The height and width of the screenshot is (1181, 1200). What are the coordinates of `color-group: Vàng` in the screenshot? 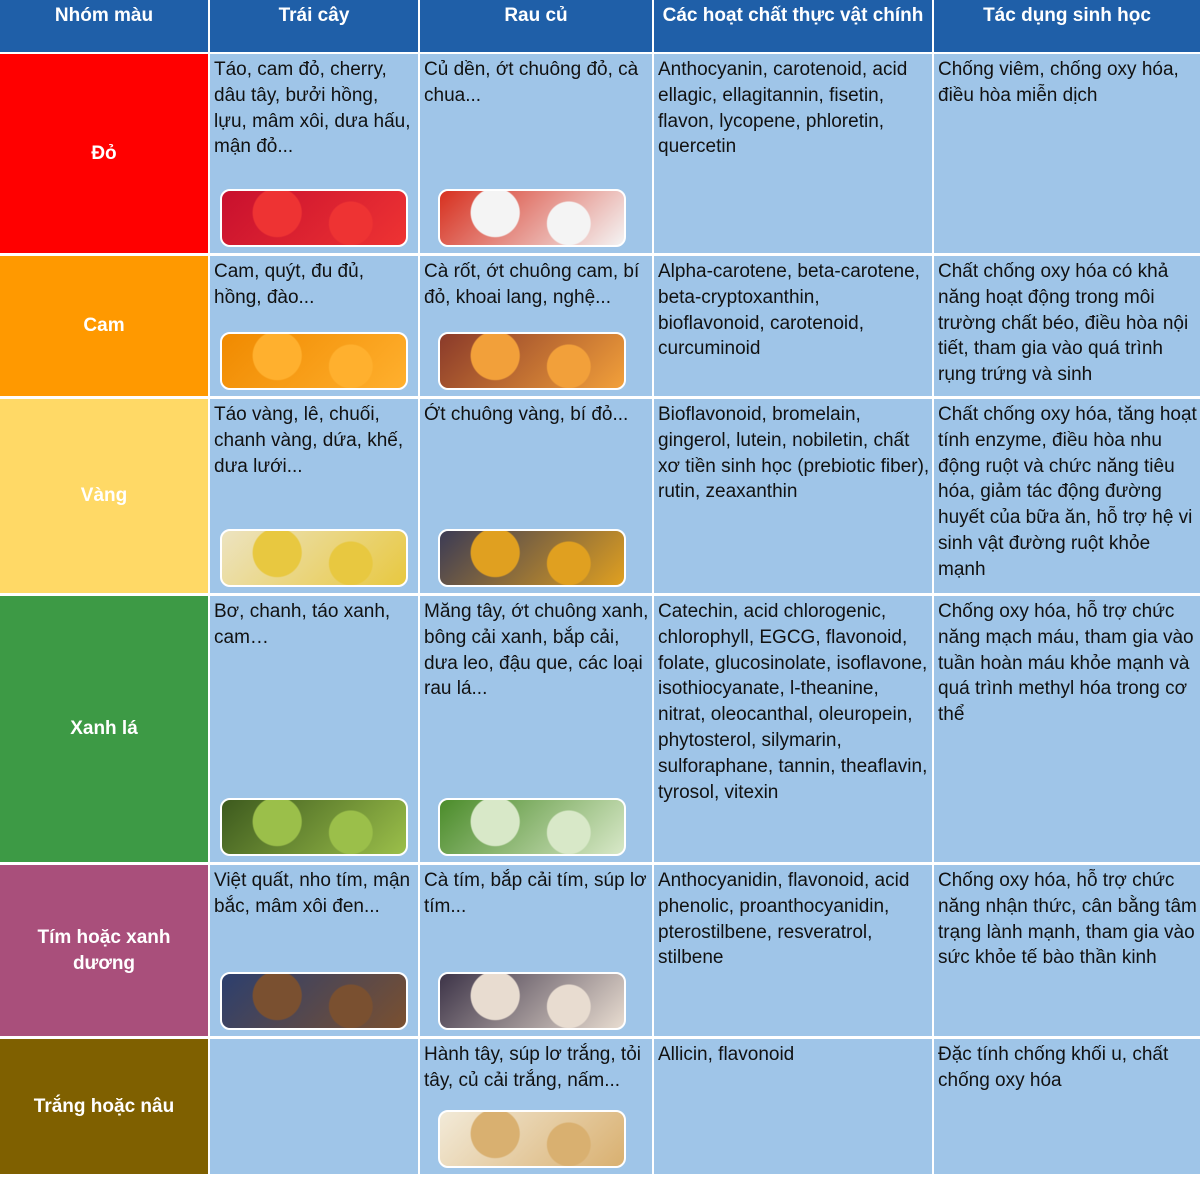 It's located at (104, 496).